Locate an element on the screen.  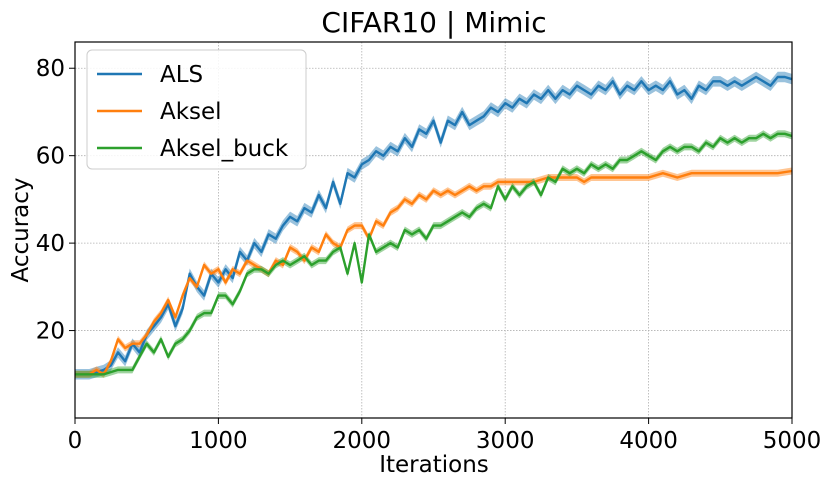
y-tick-label: 60 is located at coordinates (50, 157).